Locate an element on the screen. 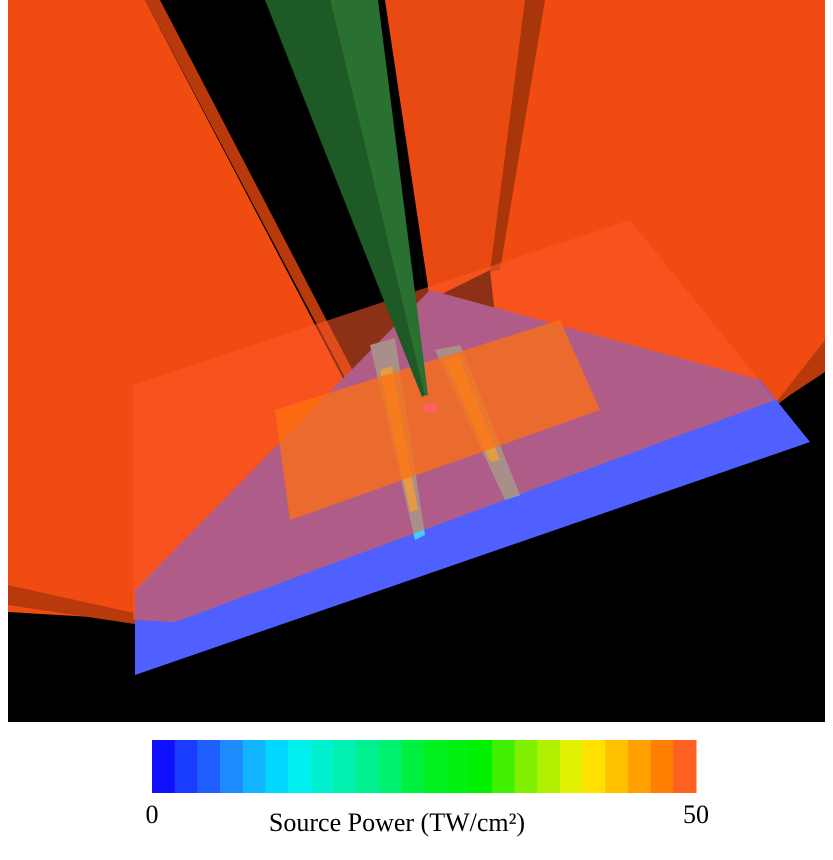  focal-spot is located at coordinates (430, 408).